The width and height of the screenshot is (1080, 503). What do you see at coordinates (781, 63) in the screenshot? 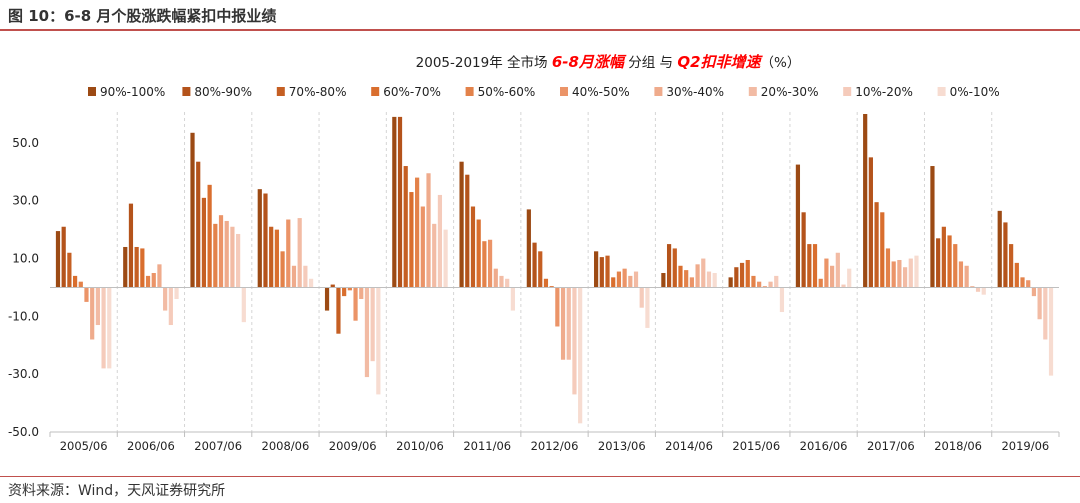
I see `chart-title-part: （%）` at bounding box center [781, 63].